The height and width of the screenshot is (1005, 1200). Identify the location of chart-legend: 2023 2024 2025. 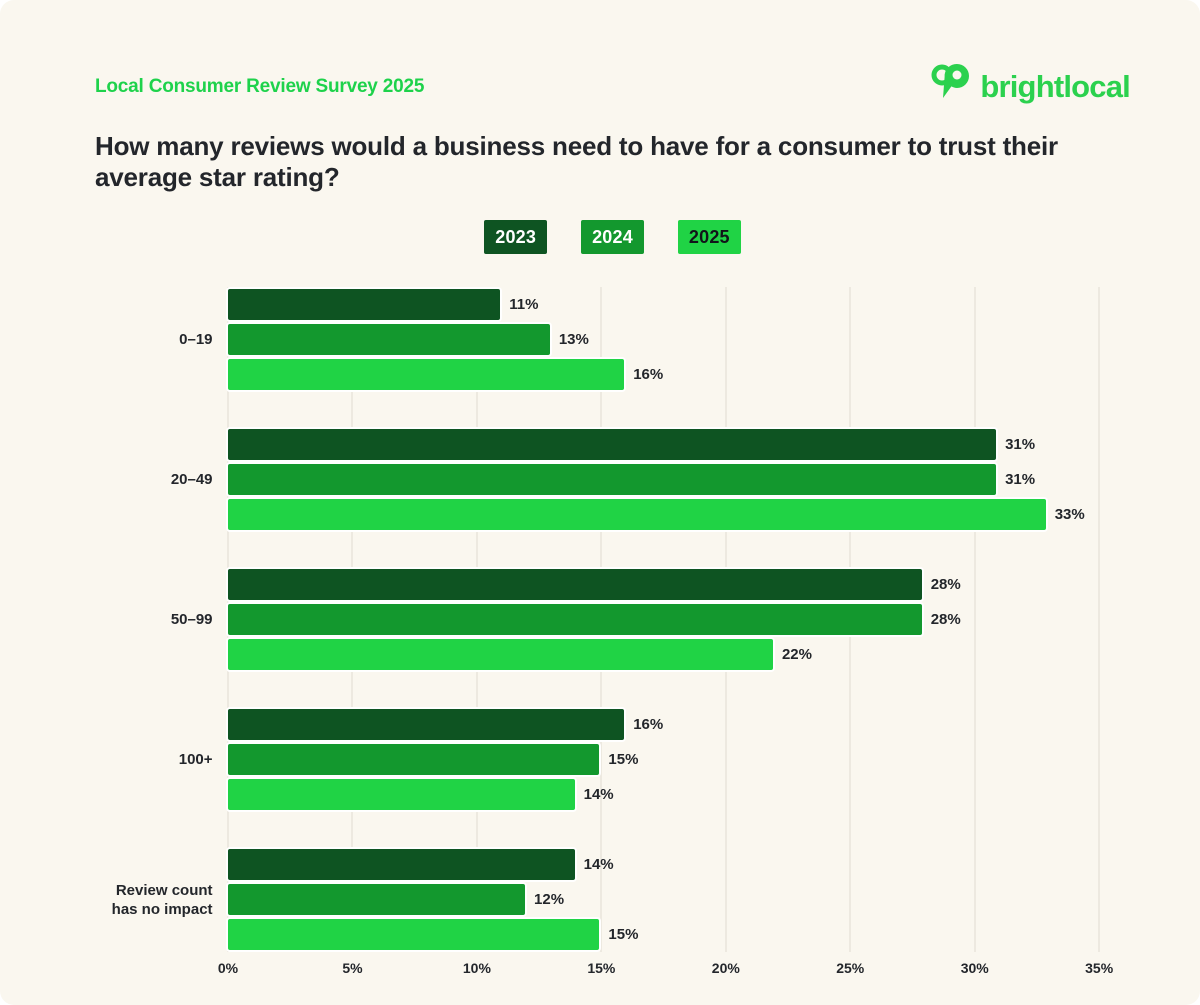
(612, 237).